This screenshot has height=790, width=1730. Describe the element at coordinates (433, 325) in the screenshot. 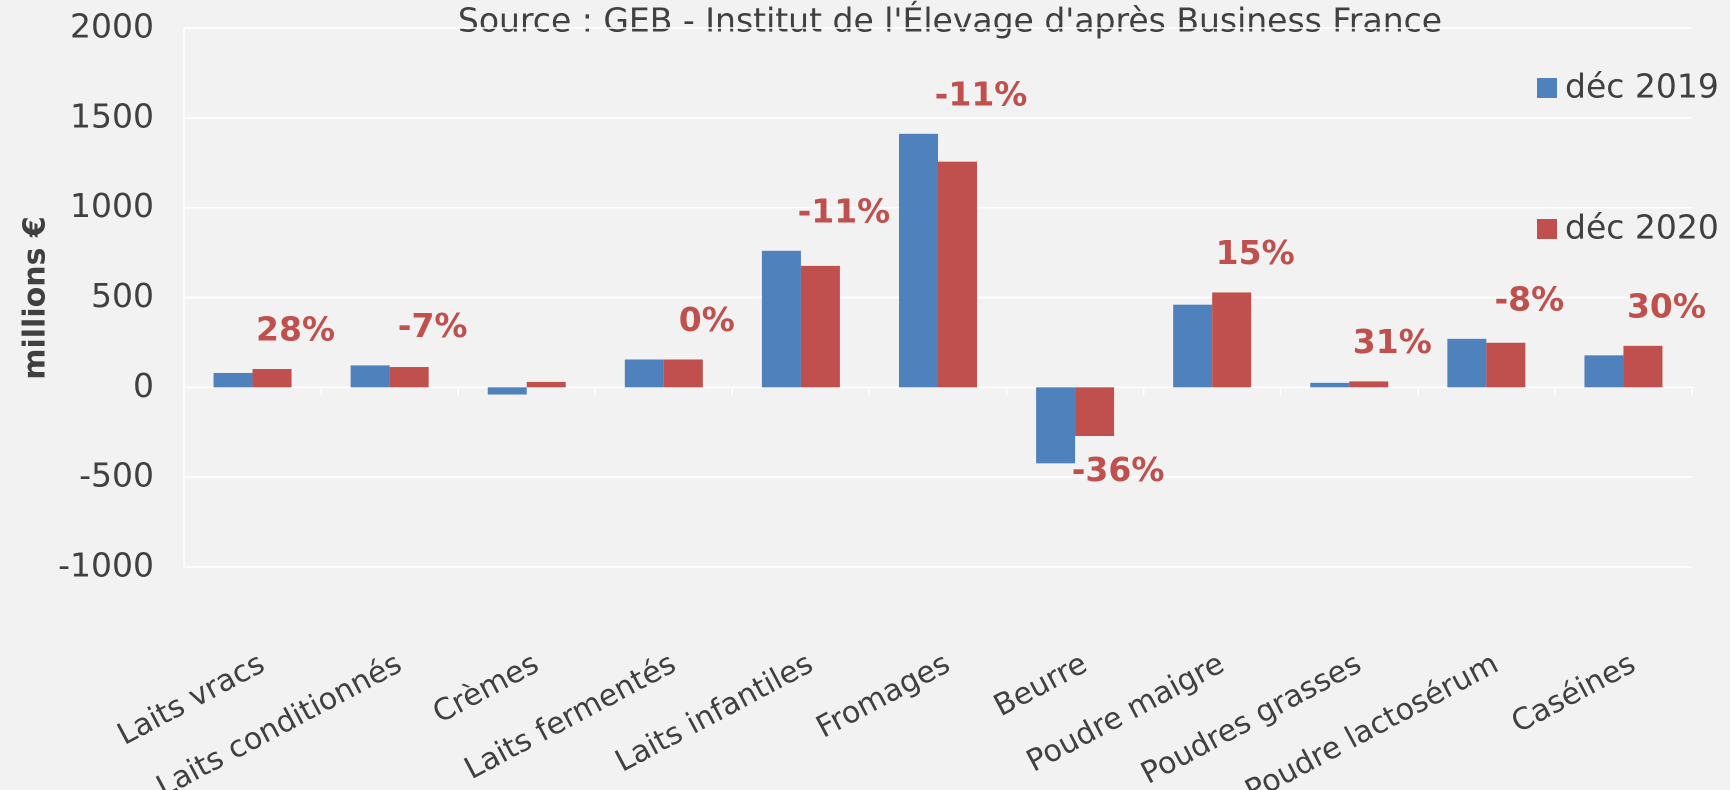

I see `change-label: -7%` at that location.